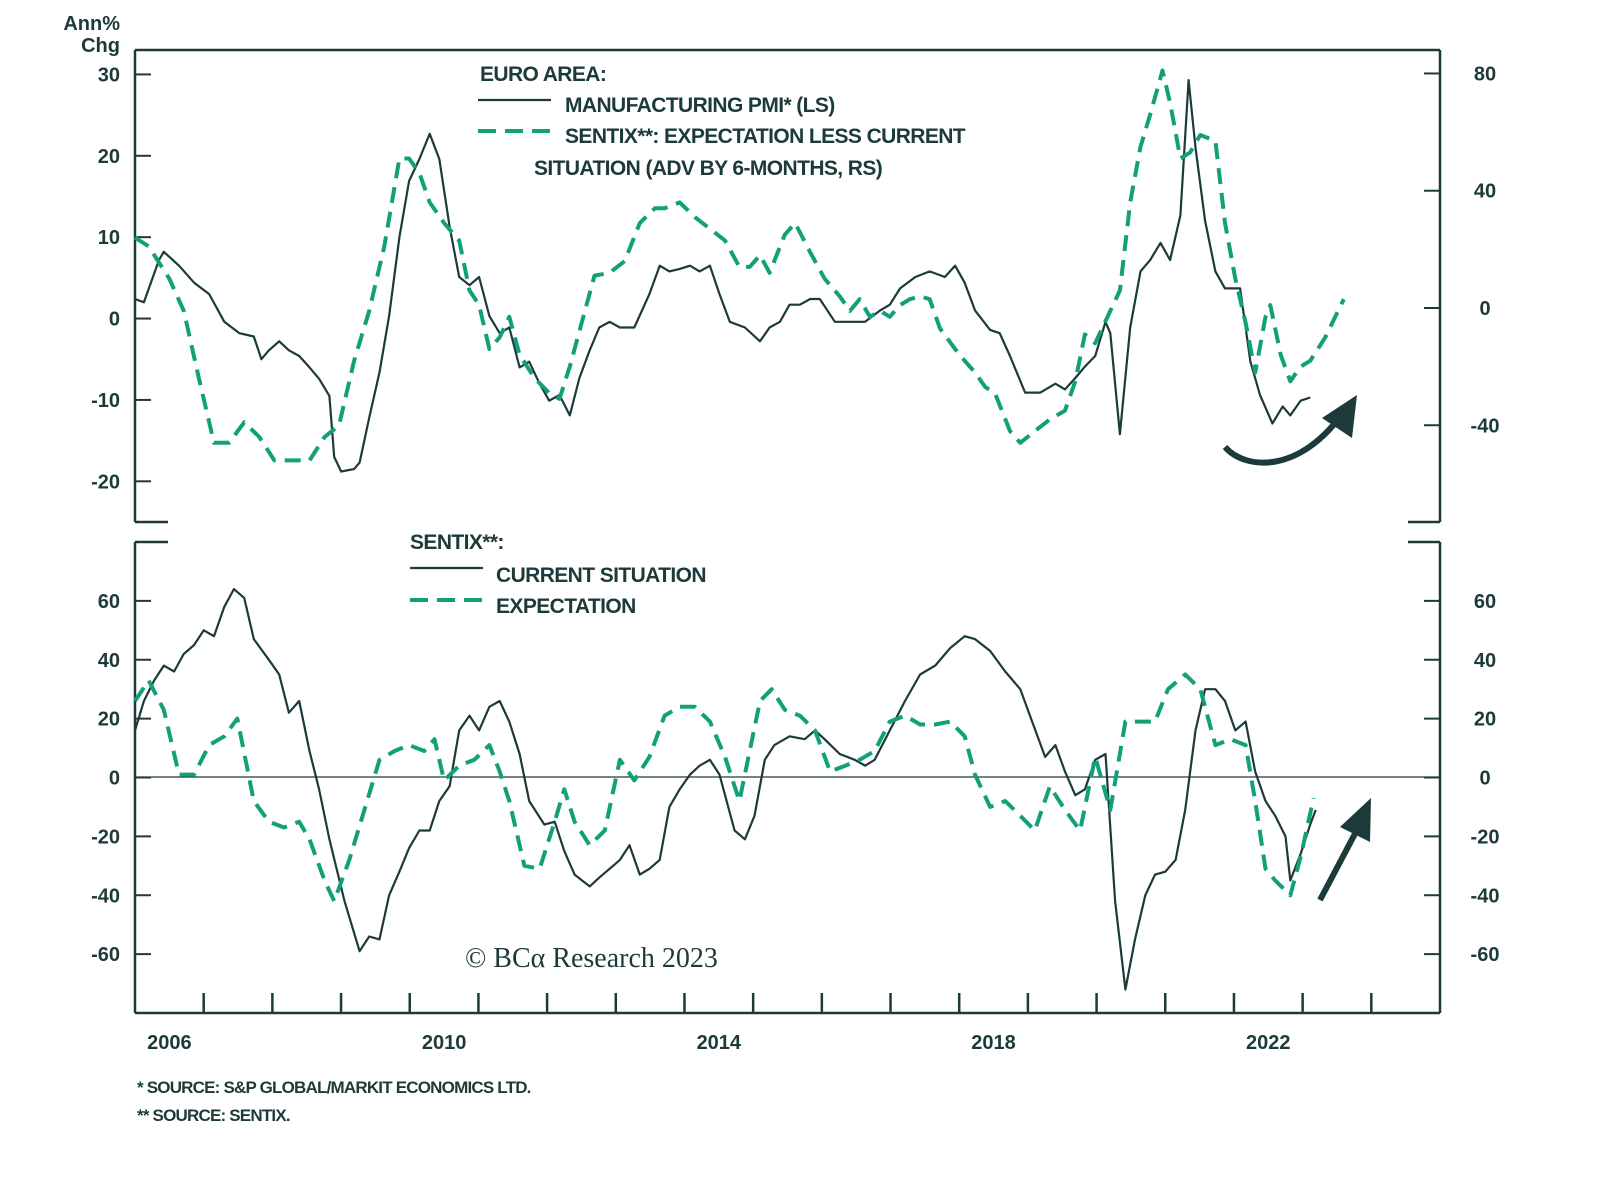  I want to click on y-right-tick-label: 20, so click(1485, 720).